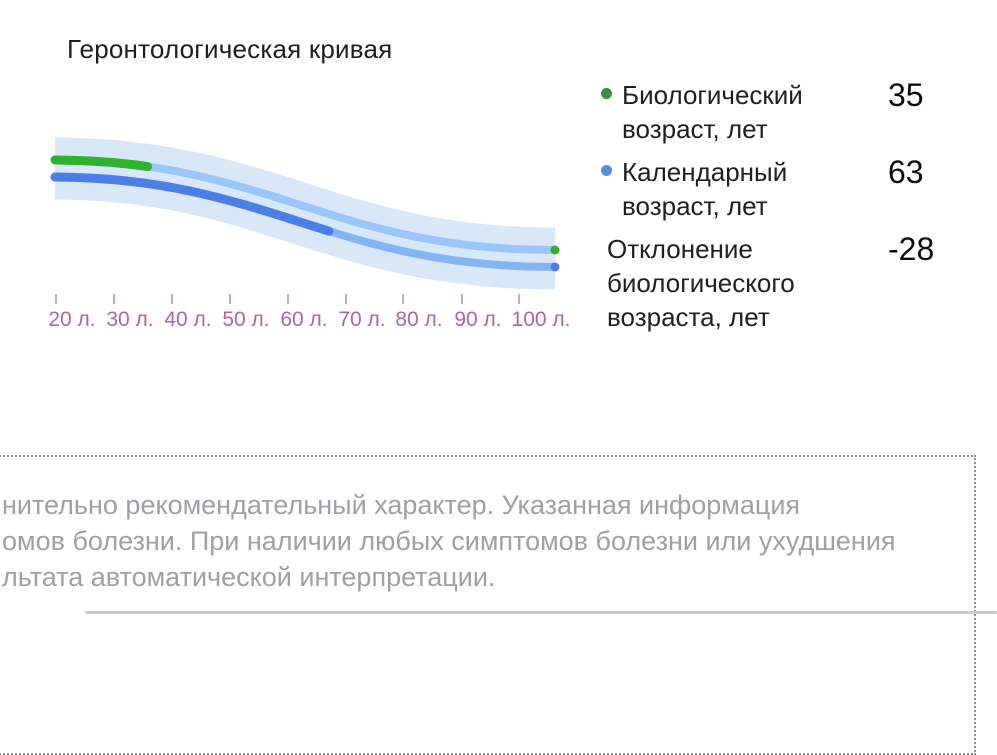  I want to click on legend-row-biological-age: Биологический возраст, лет 35, so click(774, 112).